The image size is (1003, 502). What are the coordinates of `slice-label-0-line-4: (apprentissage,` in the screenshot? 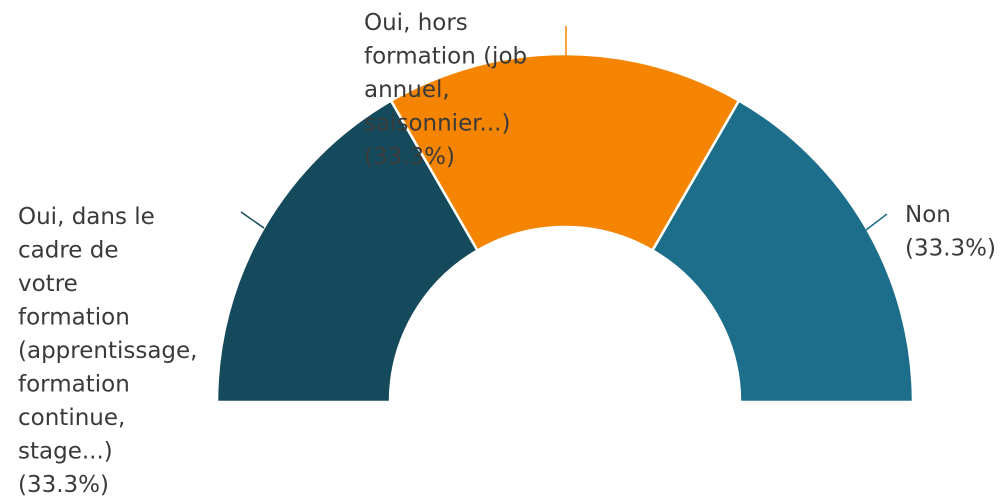 It's located at (107, 351).